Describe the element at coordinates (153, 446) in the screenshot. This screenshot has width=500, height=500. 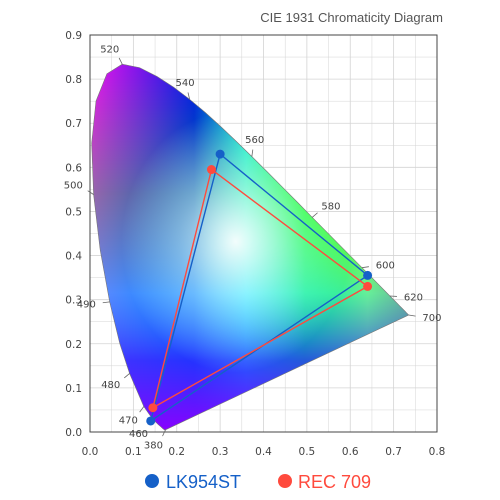
I see `wavelength-label: 380` at that location.